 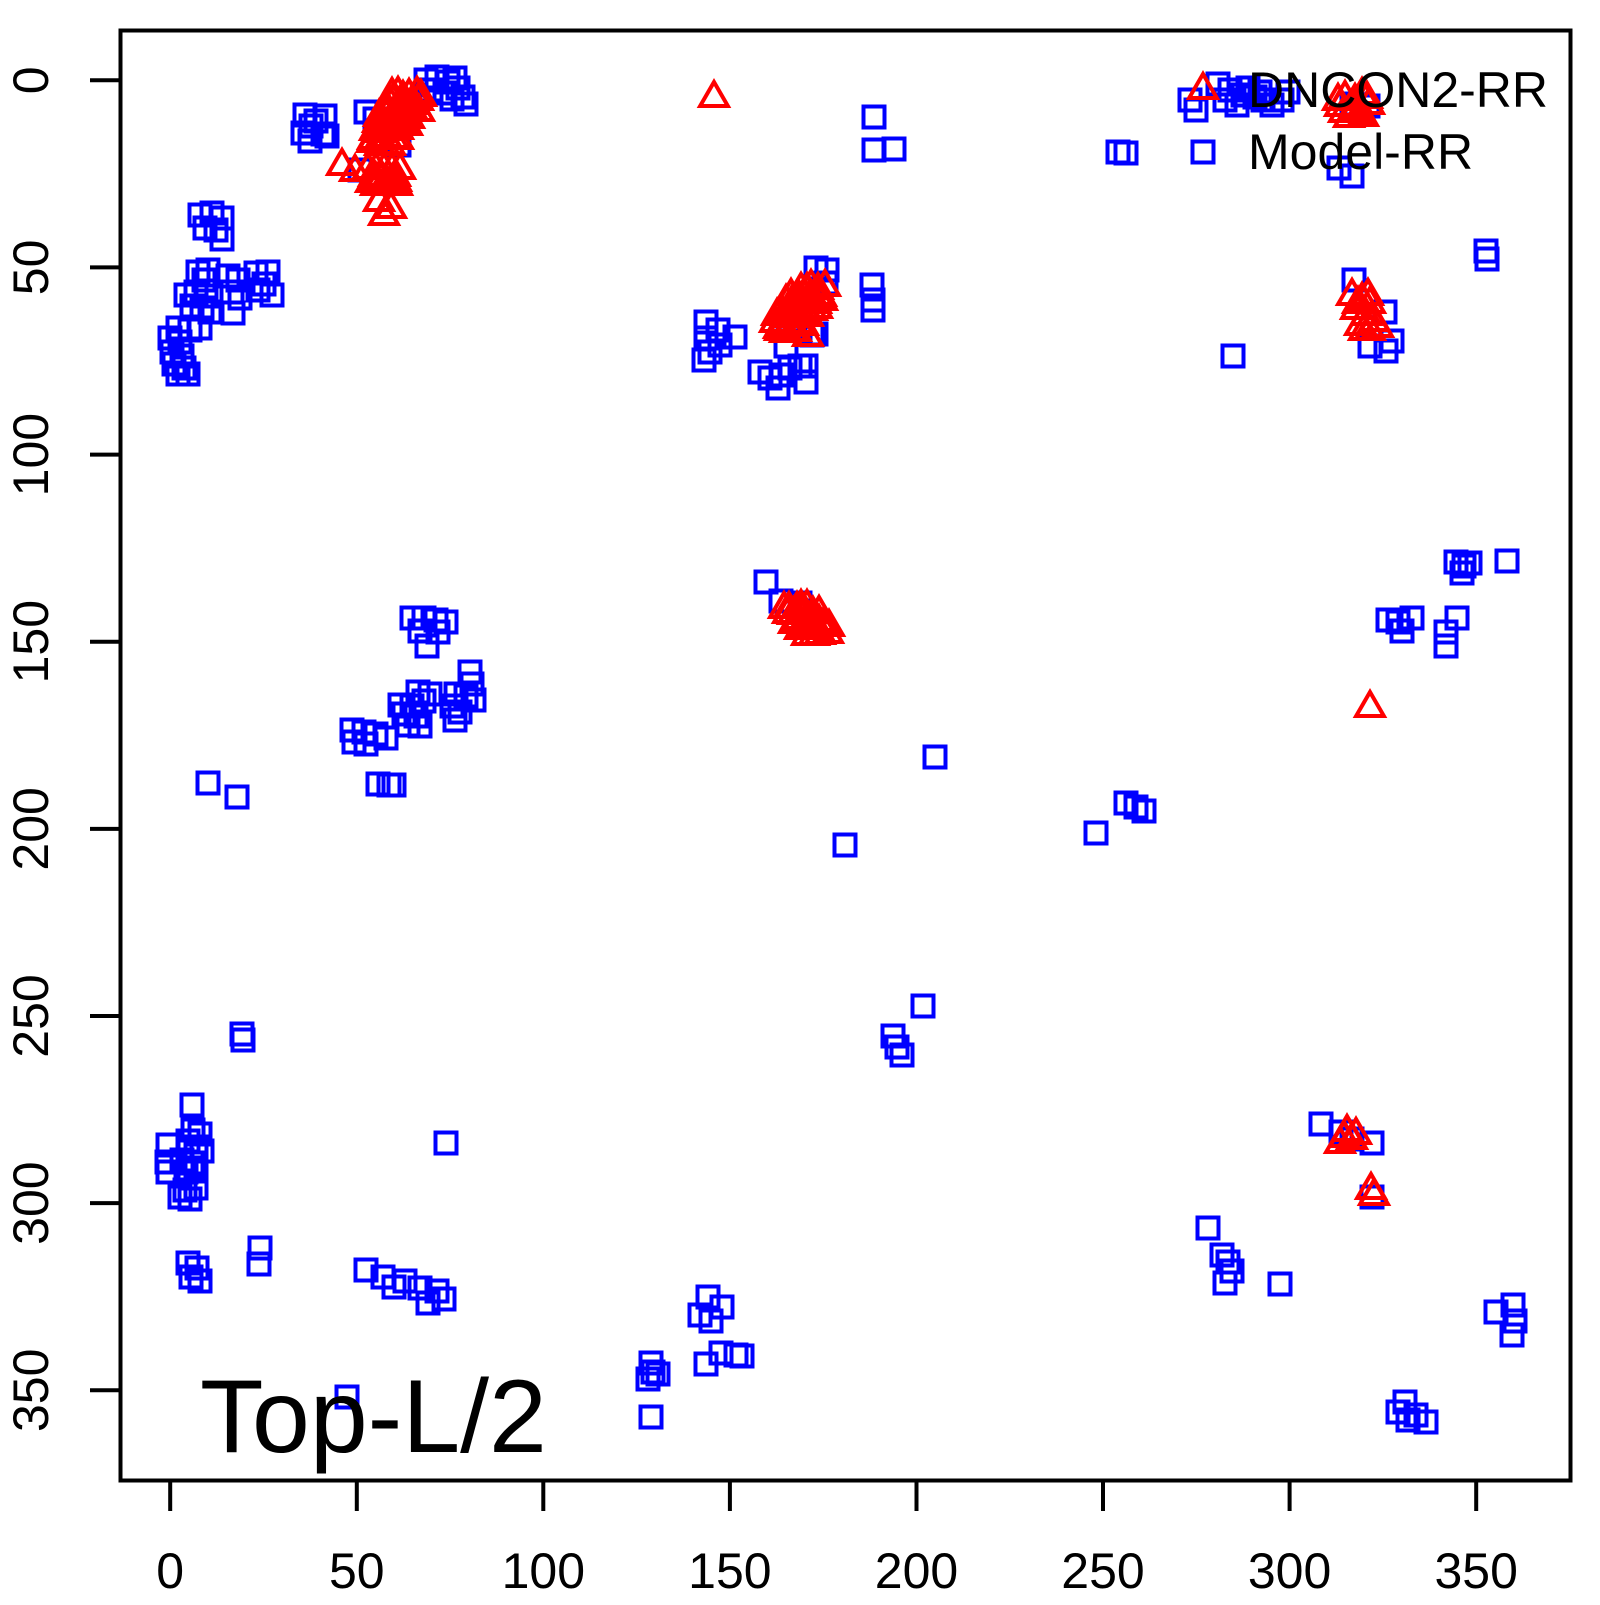 What do you see at coordinates (373, 1417) in the screenshot?
I see `svg-text: Top-L/2` at bounding box center [373, 1417].